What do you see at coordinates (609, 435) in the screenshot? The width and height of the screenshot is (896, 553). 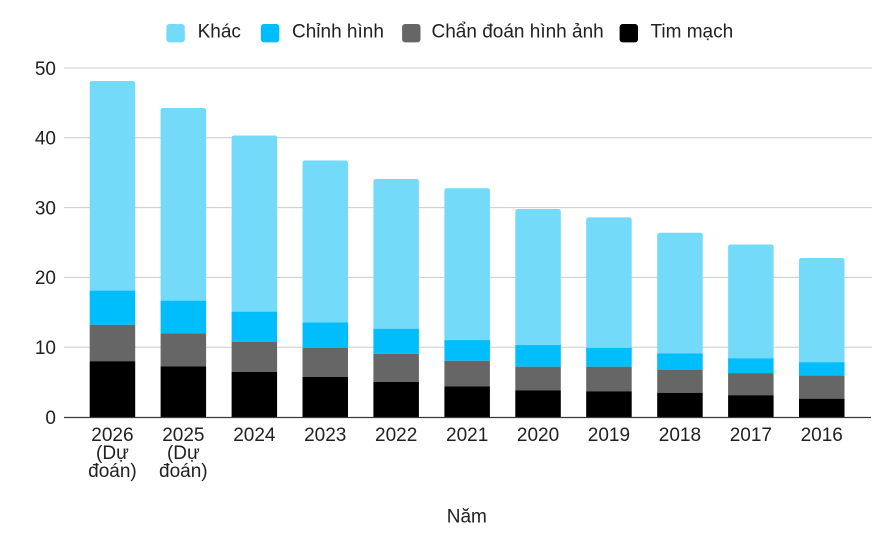 I see `svg-text: 2019` at bounding box center [609, 435].